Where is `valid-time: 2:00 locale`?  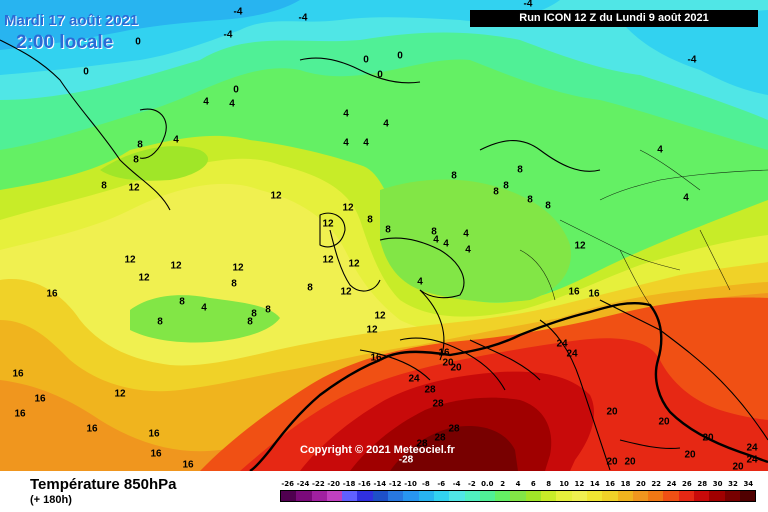 valid-time: 2:00 locale is located at coordinates (65, 42).